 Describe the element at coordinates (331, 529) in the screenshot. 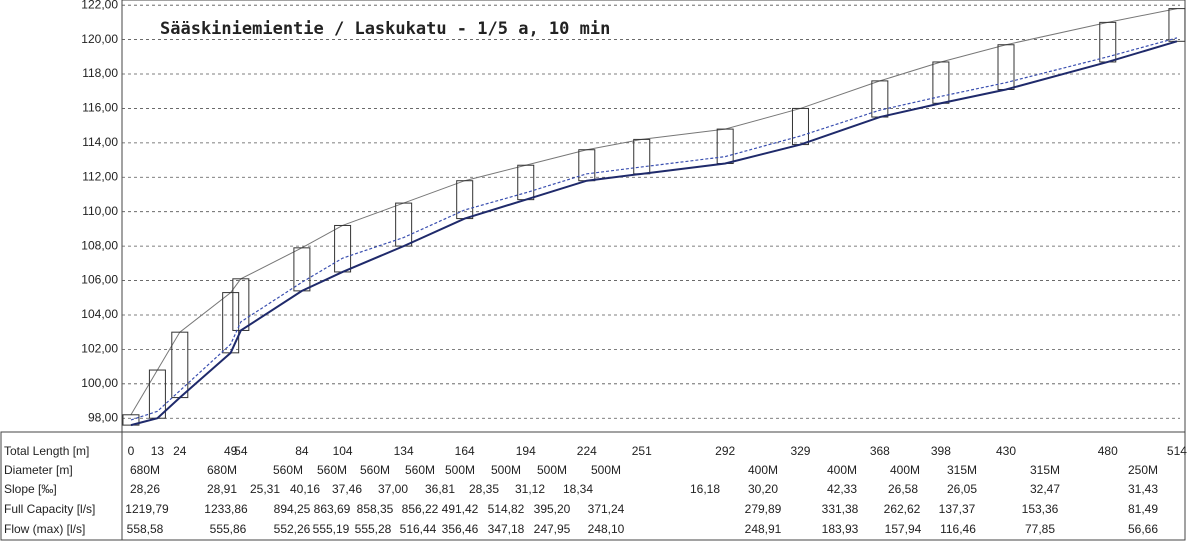

I see `table-cell: 555,19` at that location.